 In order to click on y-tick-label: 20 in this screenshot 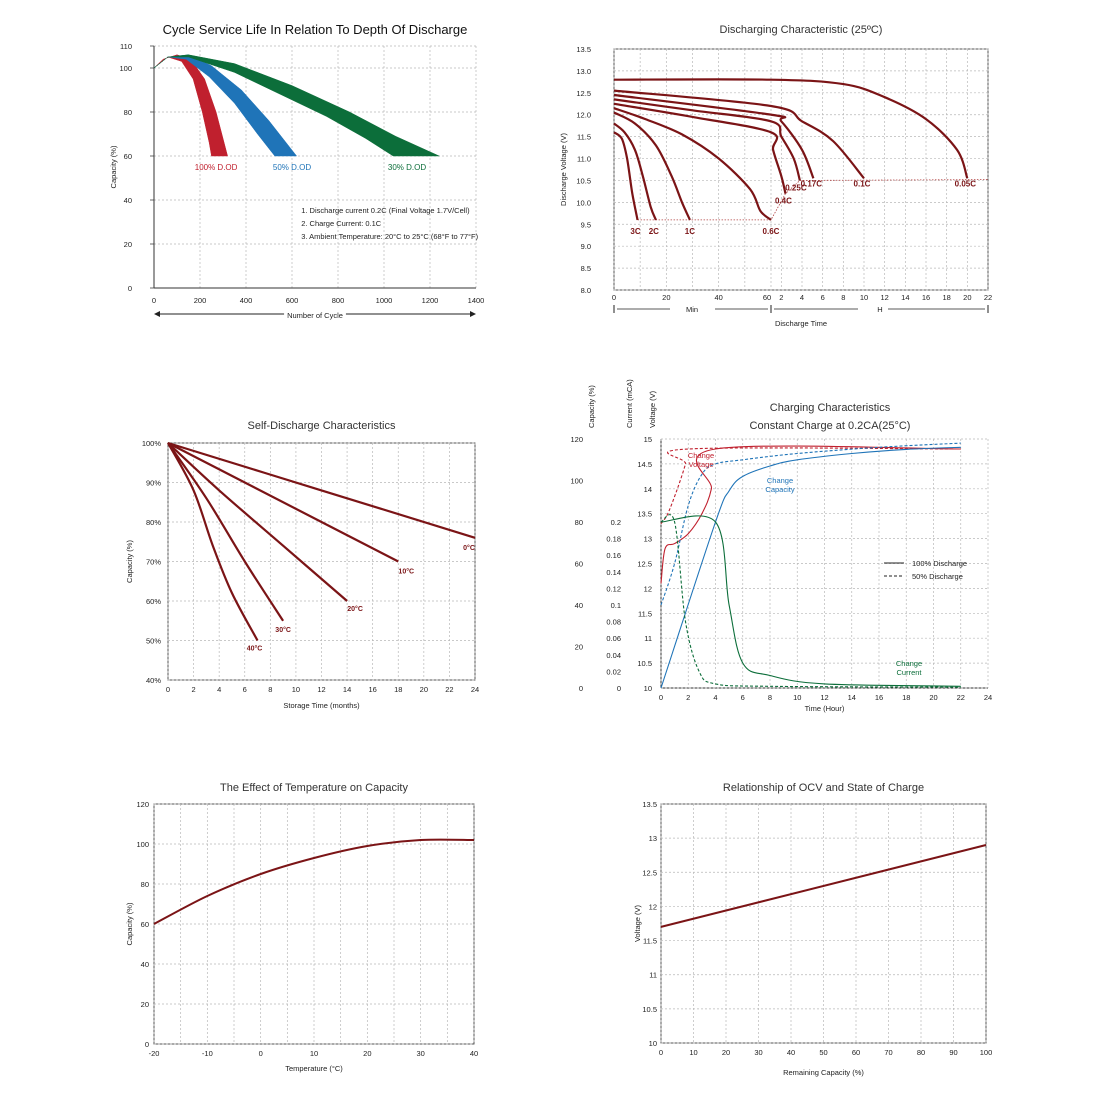, I will do `click(145, 1004)`.